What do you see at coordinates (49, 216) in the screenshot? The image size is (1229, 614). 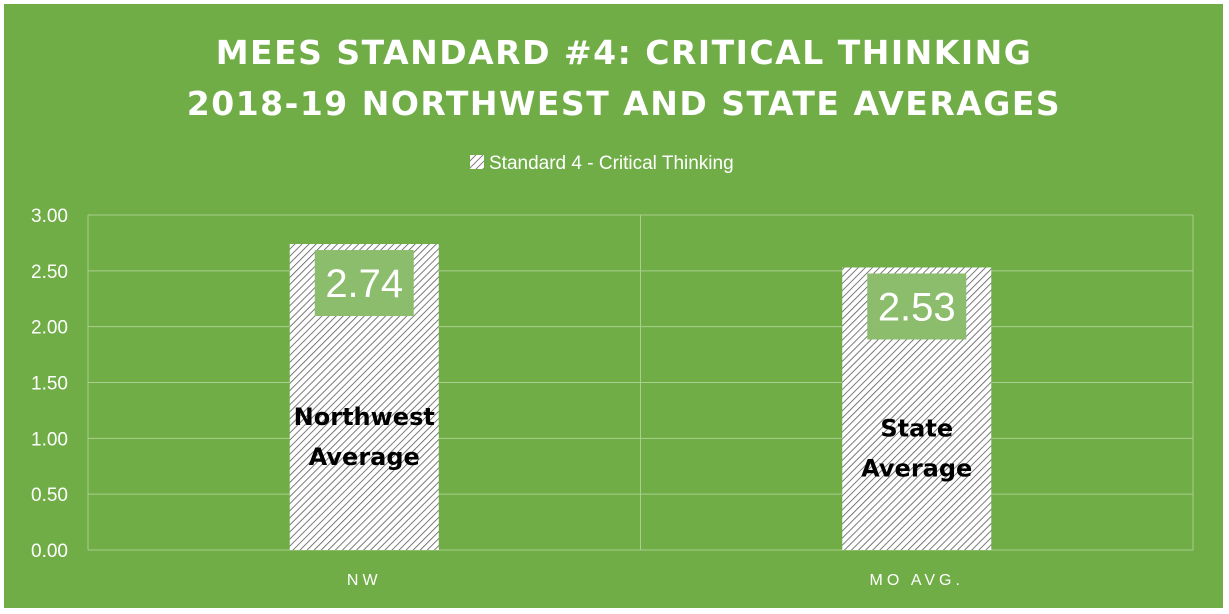 I see `y-tick-label-6: 3.00` at bounding box center [49, 216].